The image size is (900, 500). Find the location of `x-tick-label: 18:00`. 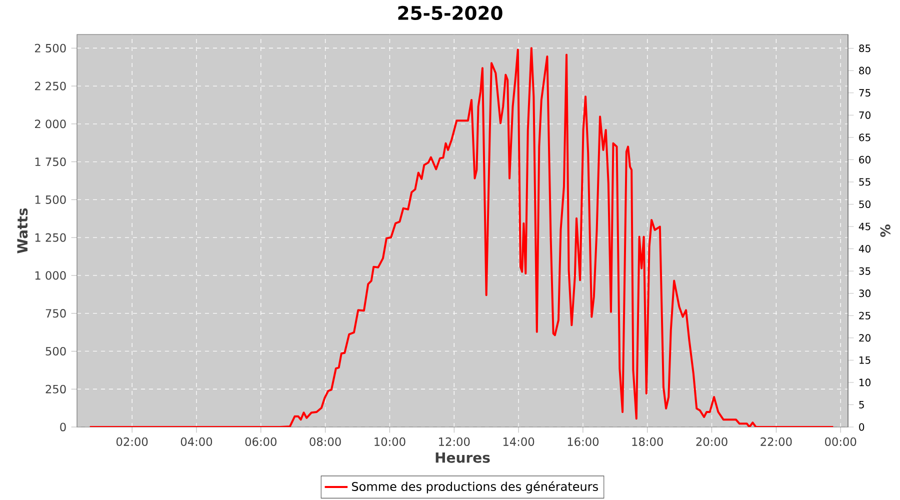

x-tick-label: 18:00 is located at coordinates (647, 441).